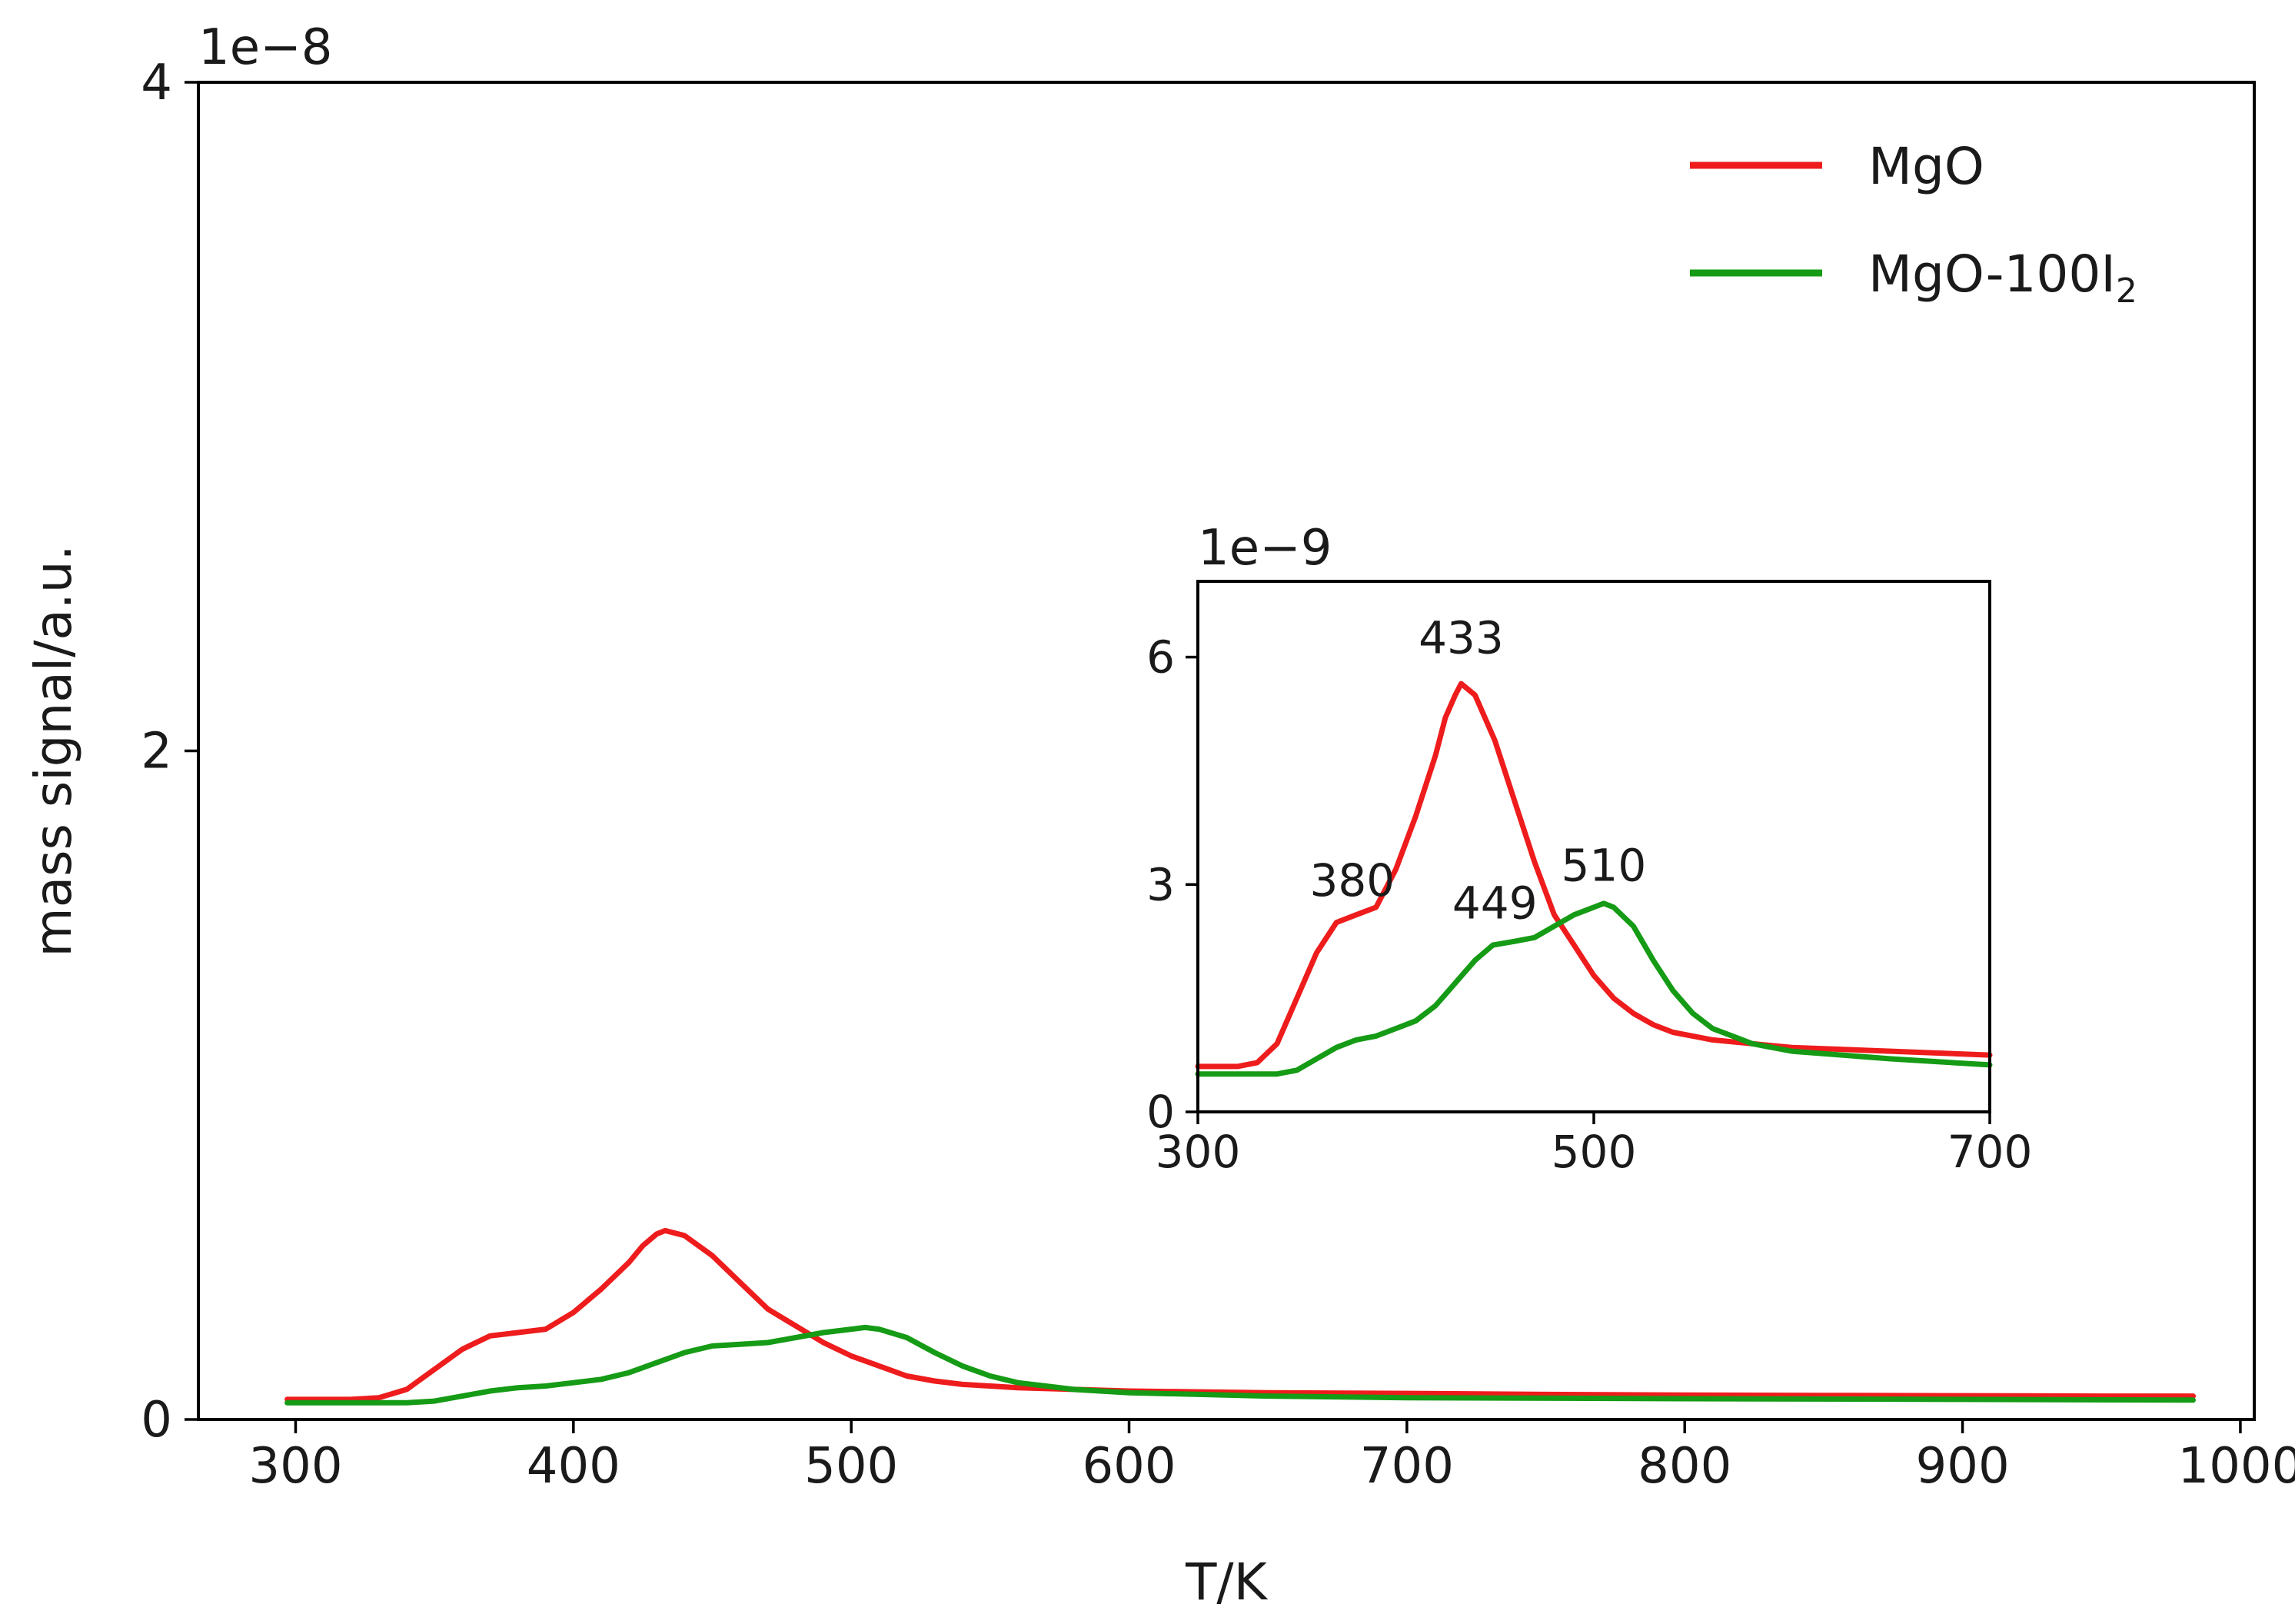 This screenshot has width=2295, height=1624. I want to click on main-x-tick-label: 1000, so click(2236, 1466).